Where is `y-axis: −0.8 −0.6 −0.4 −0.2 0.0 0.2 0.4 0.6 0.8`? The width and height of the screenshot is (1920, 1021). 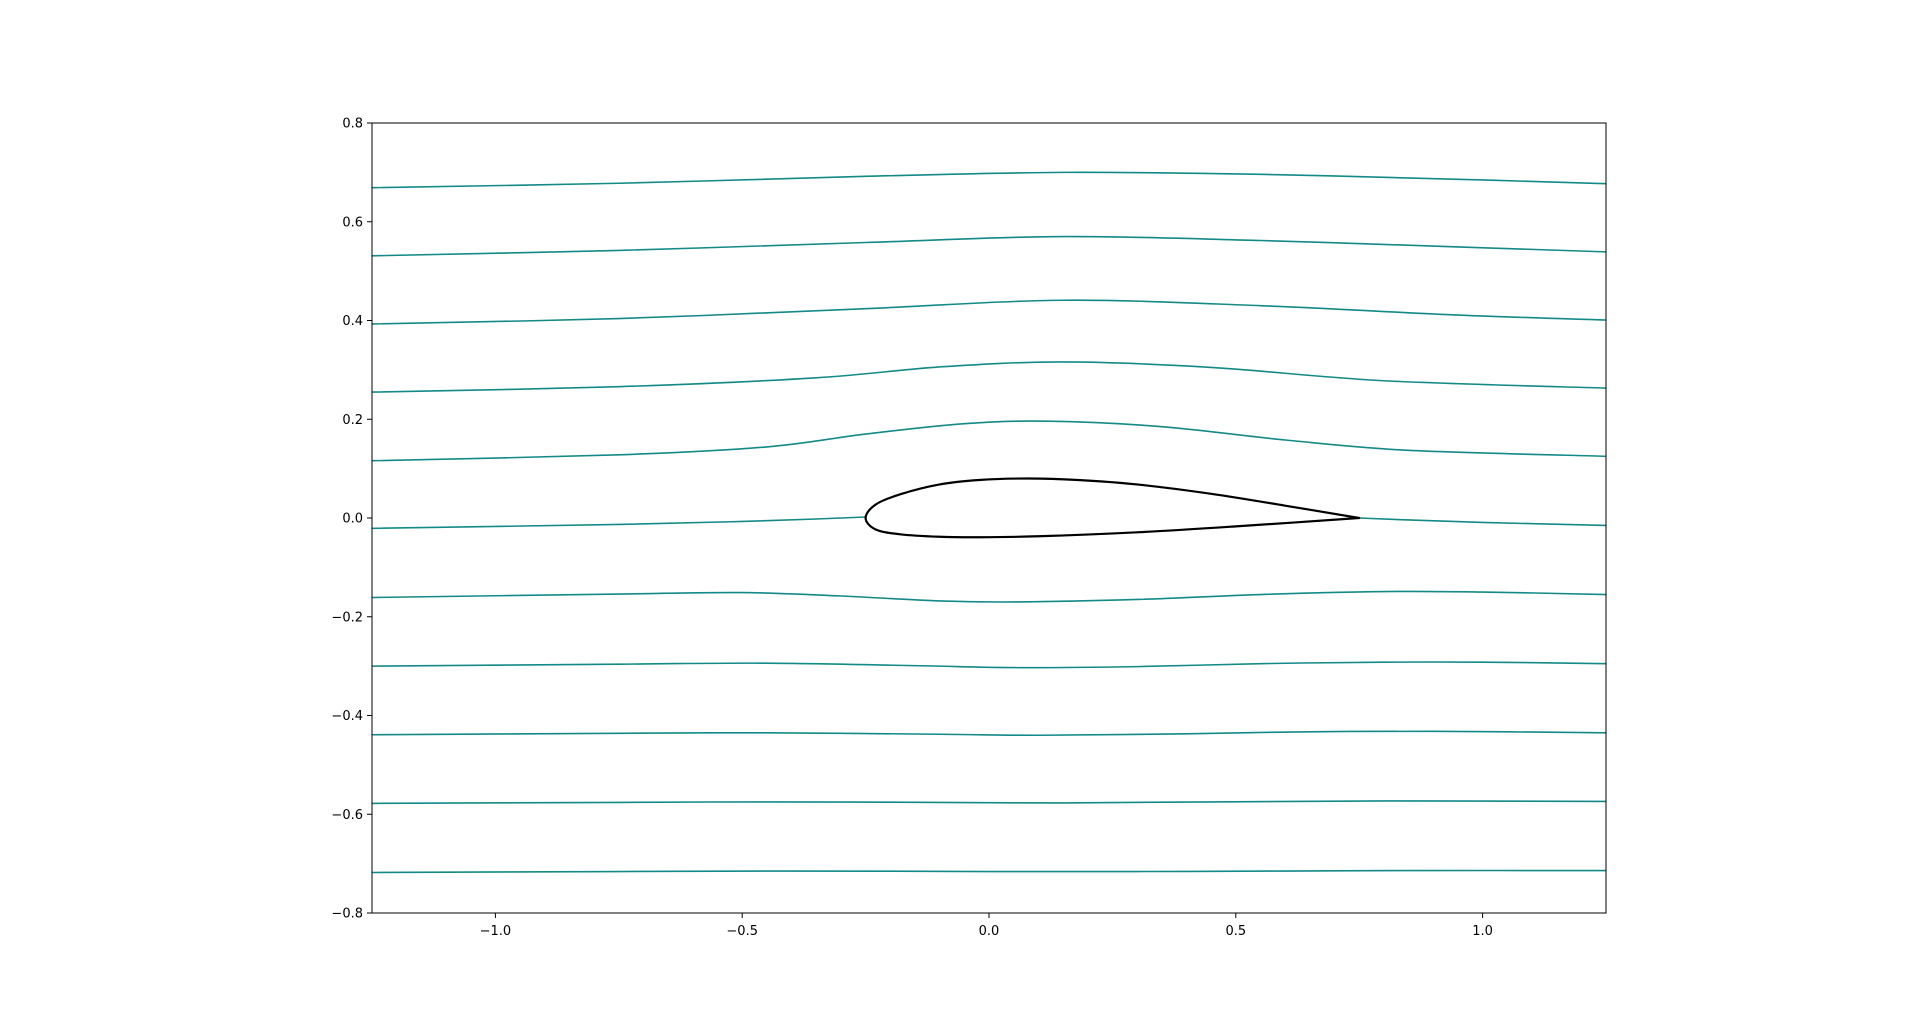
y-axis: −0.8 −0.6 −0.4 −0.2 0.0 0.2 0.4 0.6 0.8 is located at coordinates (351, 519).